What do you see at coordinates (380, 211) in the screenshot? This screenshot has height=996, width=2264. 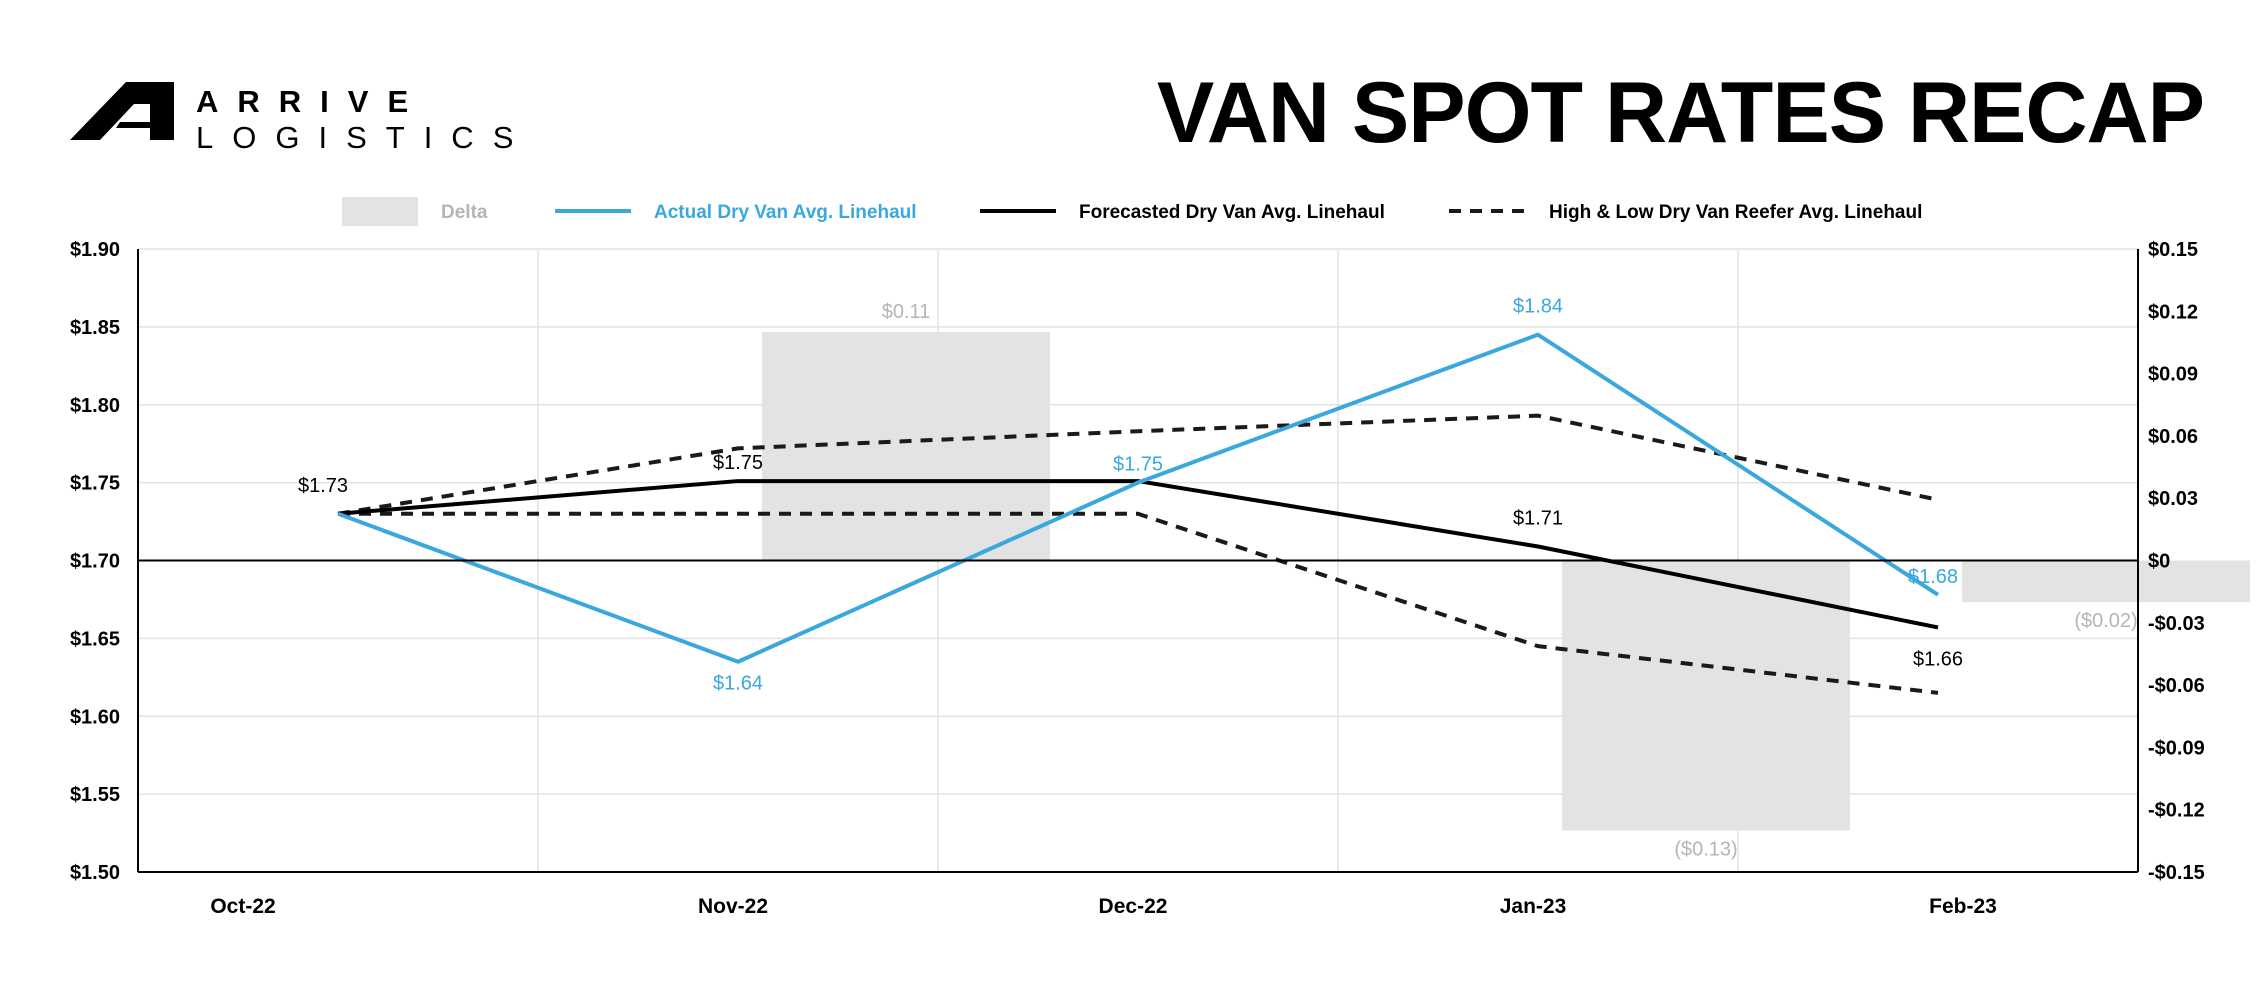 I see `legend-swatch-delta` at bounding box center [380, 211].